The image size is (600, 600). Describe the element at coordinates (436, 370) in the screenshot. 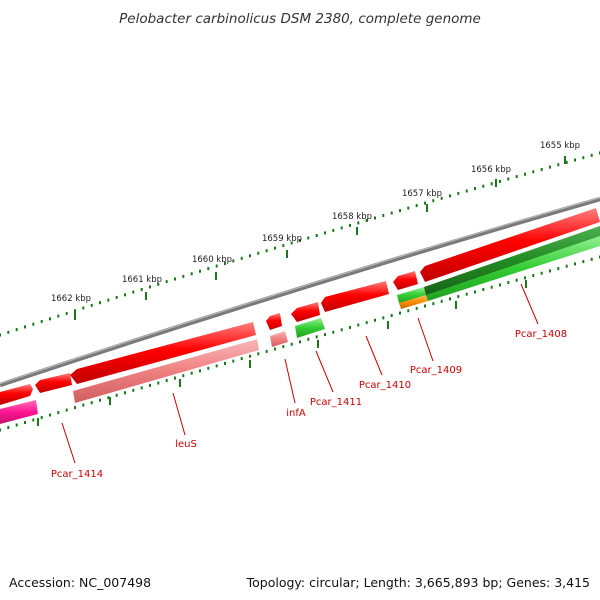

I see `gene-label-pcar-1409: Pcar_1409` at that location.